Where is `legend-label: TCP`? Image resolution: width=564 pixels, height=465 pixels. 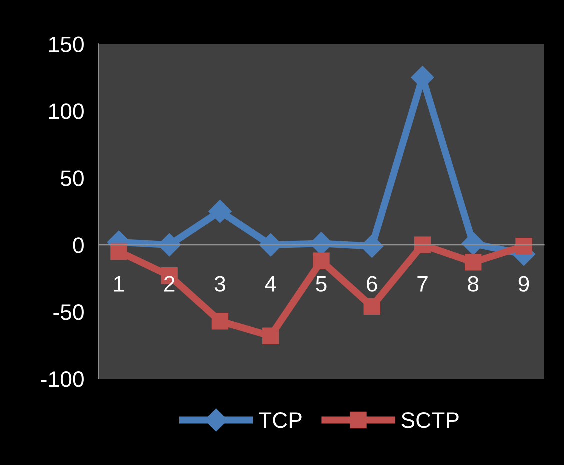 legend-label: TCP is located at coordinates (280, 420).